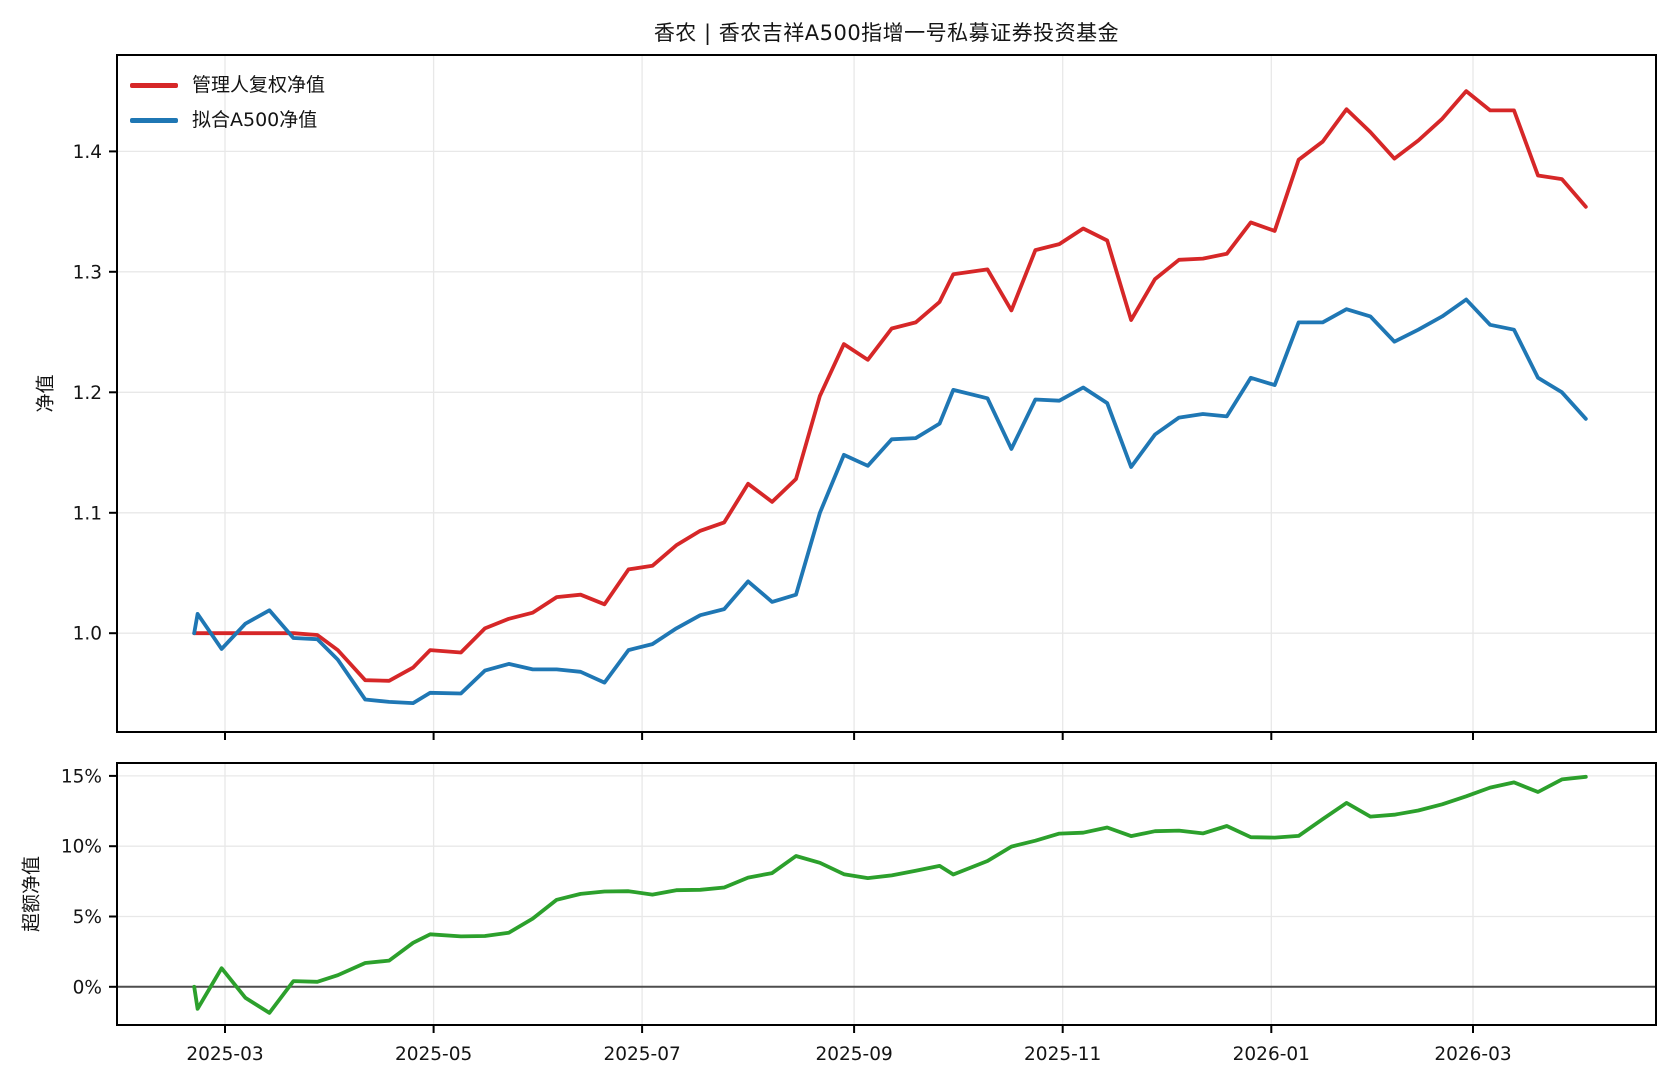  Describe the element at coordinates (1472, 1054) in the screenshot. I see `x-tick-label: 2026-03` at that location.